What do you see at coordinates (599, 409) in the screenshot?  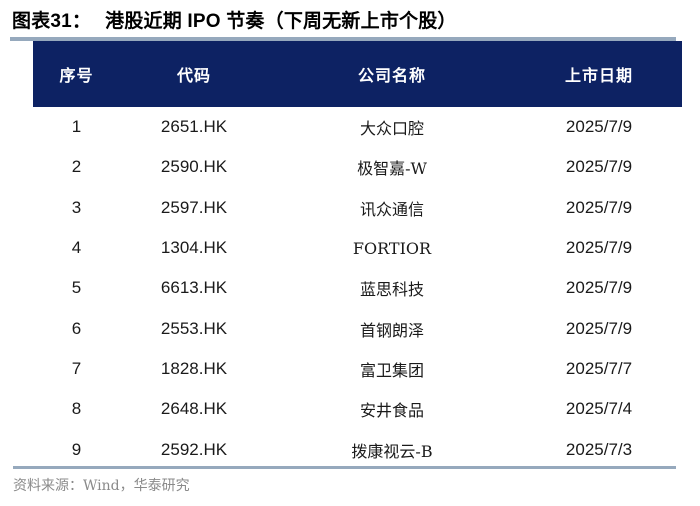 I see `cell-date: 2025/7/4` at bounding box center [599, 409].